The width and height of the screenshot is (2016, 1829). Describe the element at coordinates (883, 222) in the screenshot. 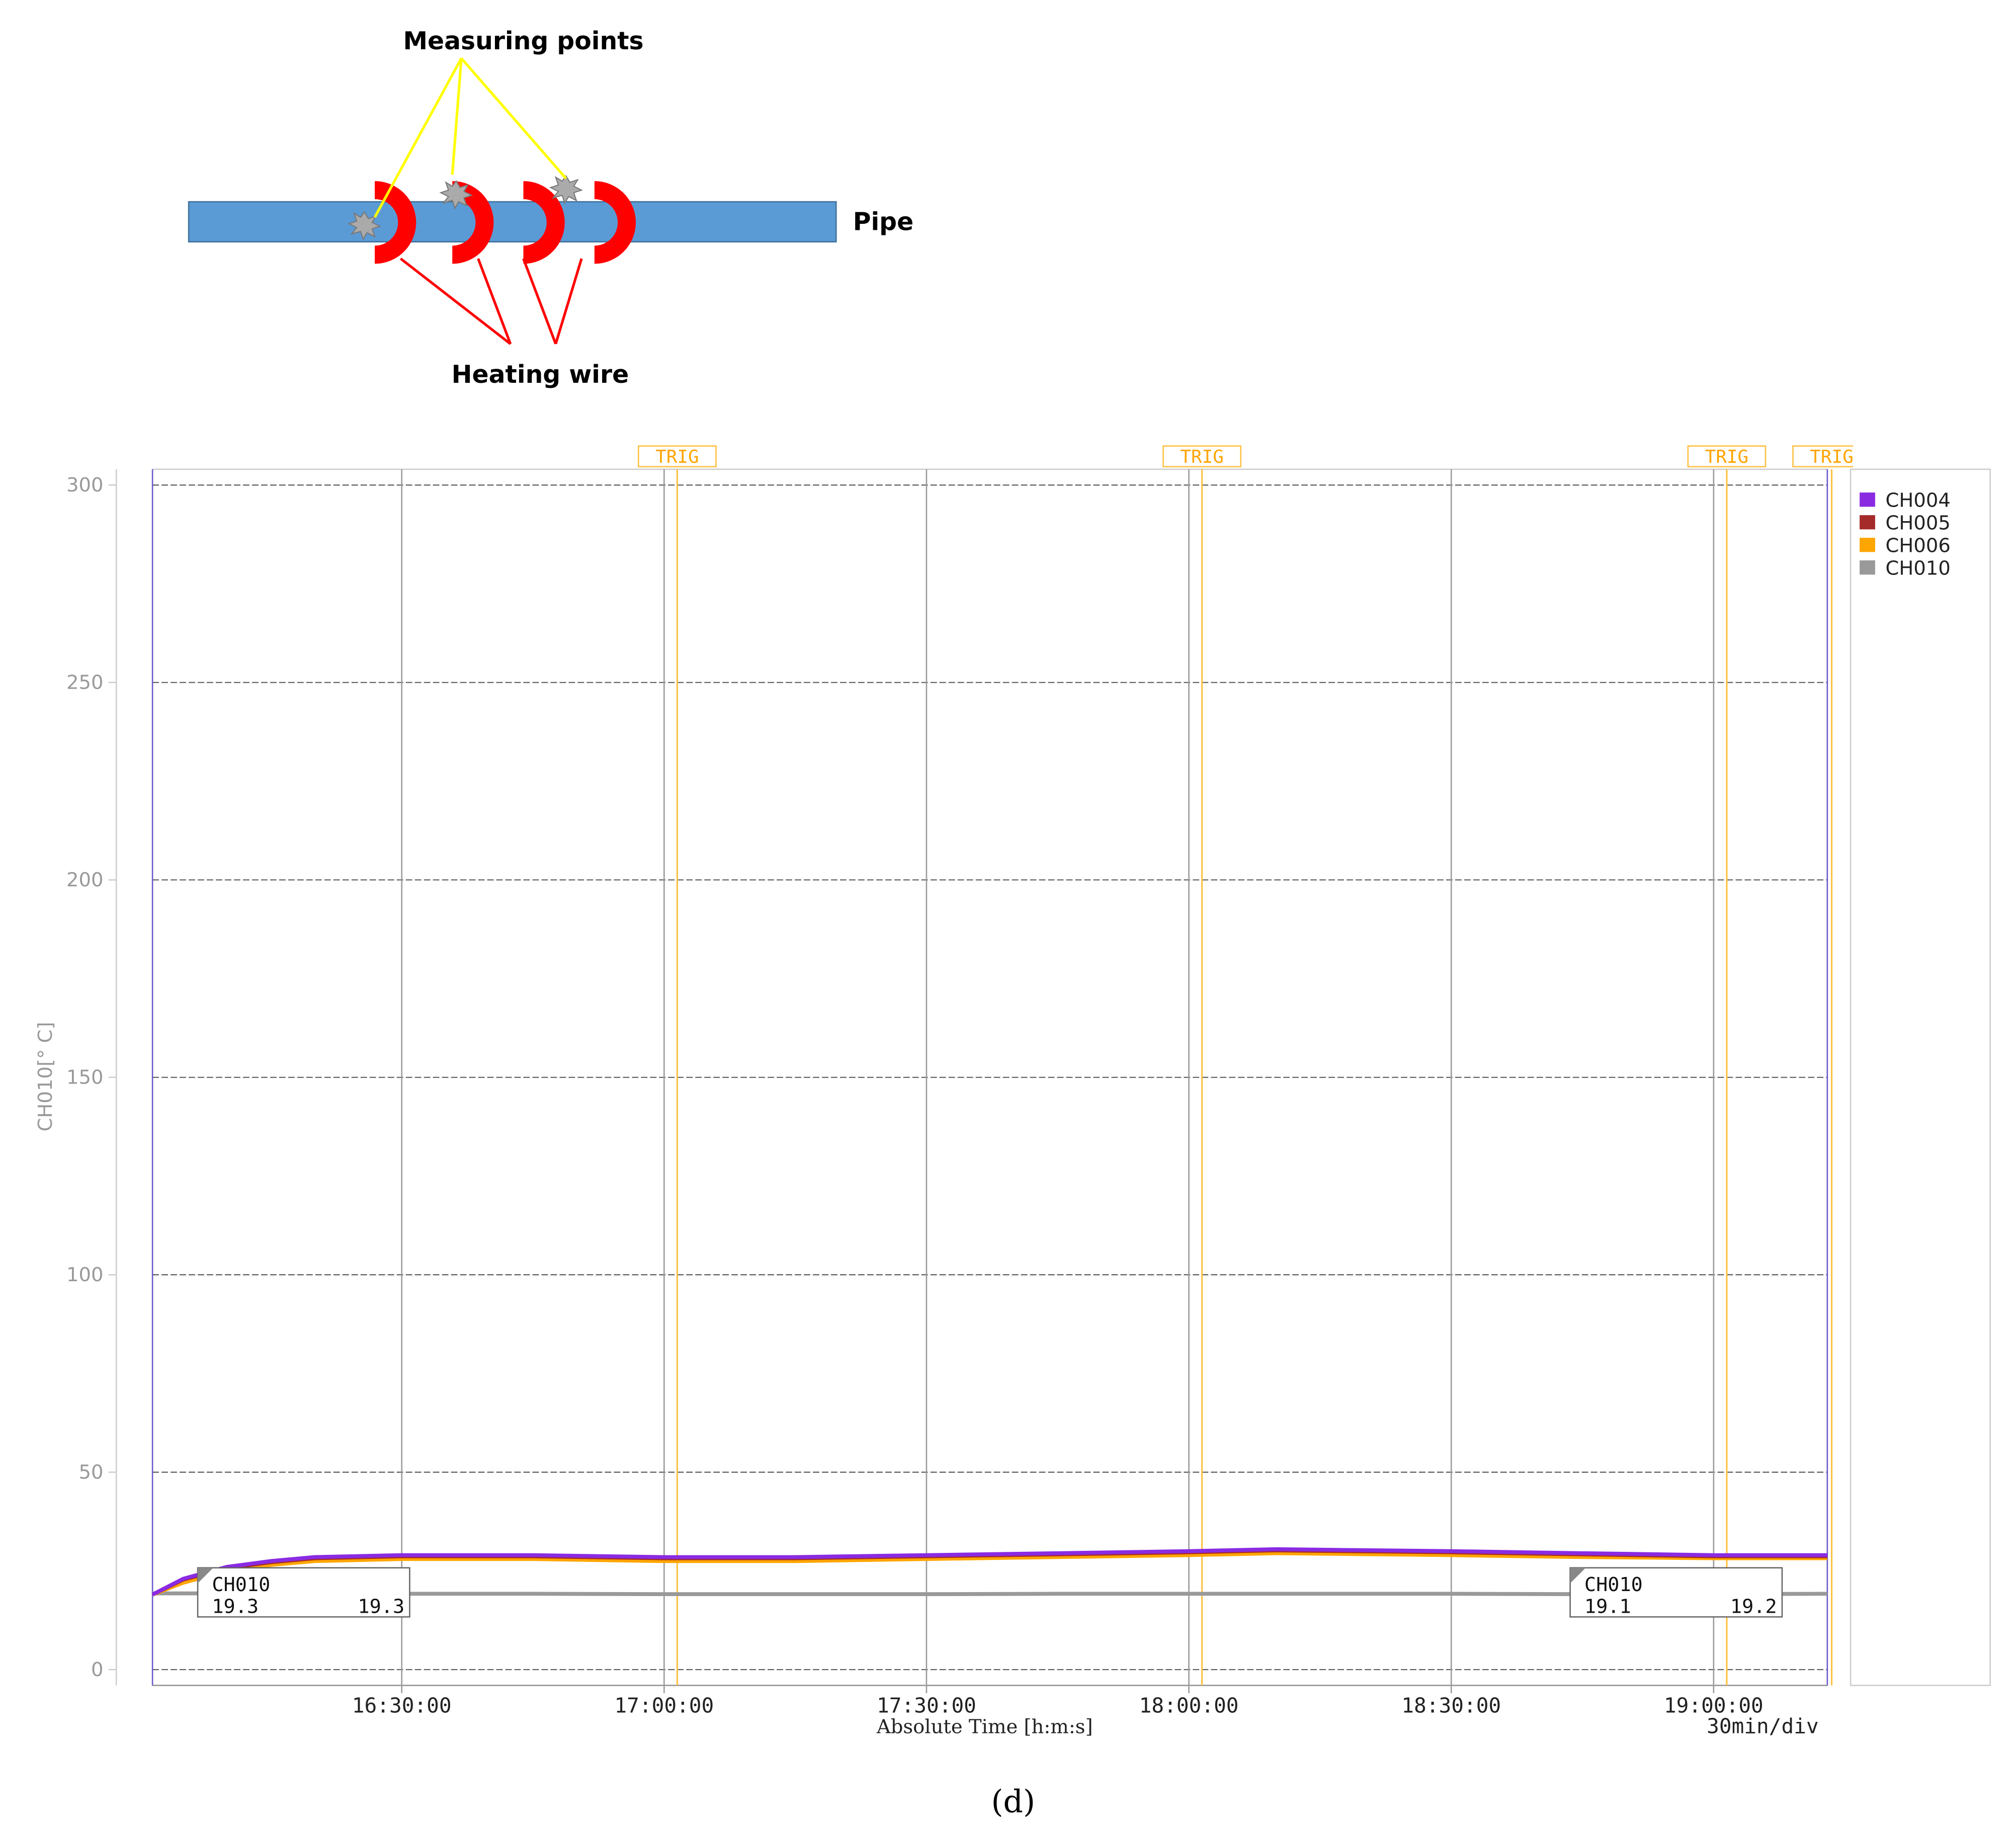

I see `diagram-label: Pipe` at that location.